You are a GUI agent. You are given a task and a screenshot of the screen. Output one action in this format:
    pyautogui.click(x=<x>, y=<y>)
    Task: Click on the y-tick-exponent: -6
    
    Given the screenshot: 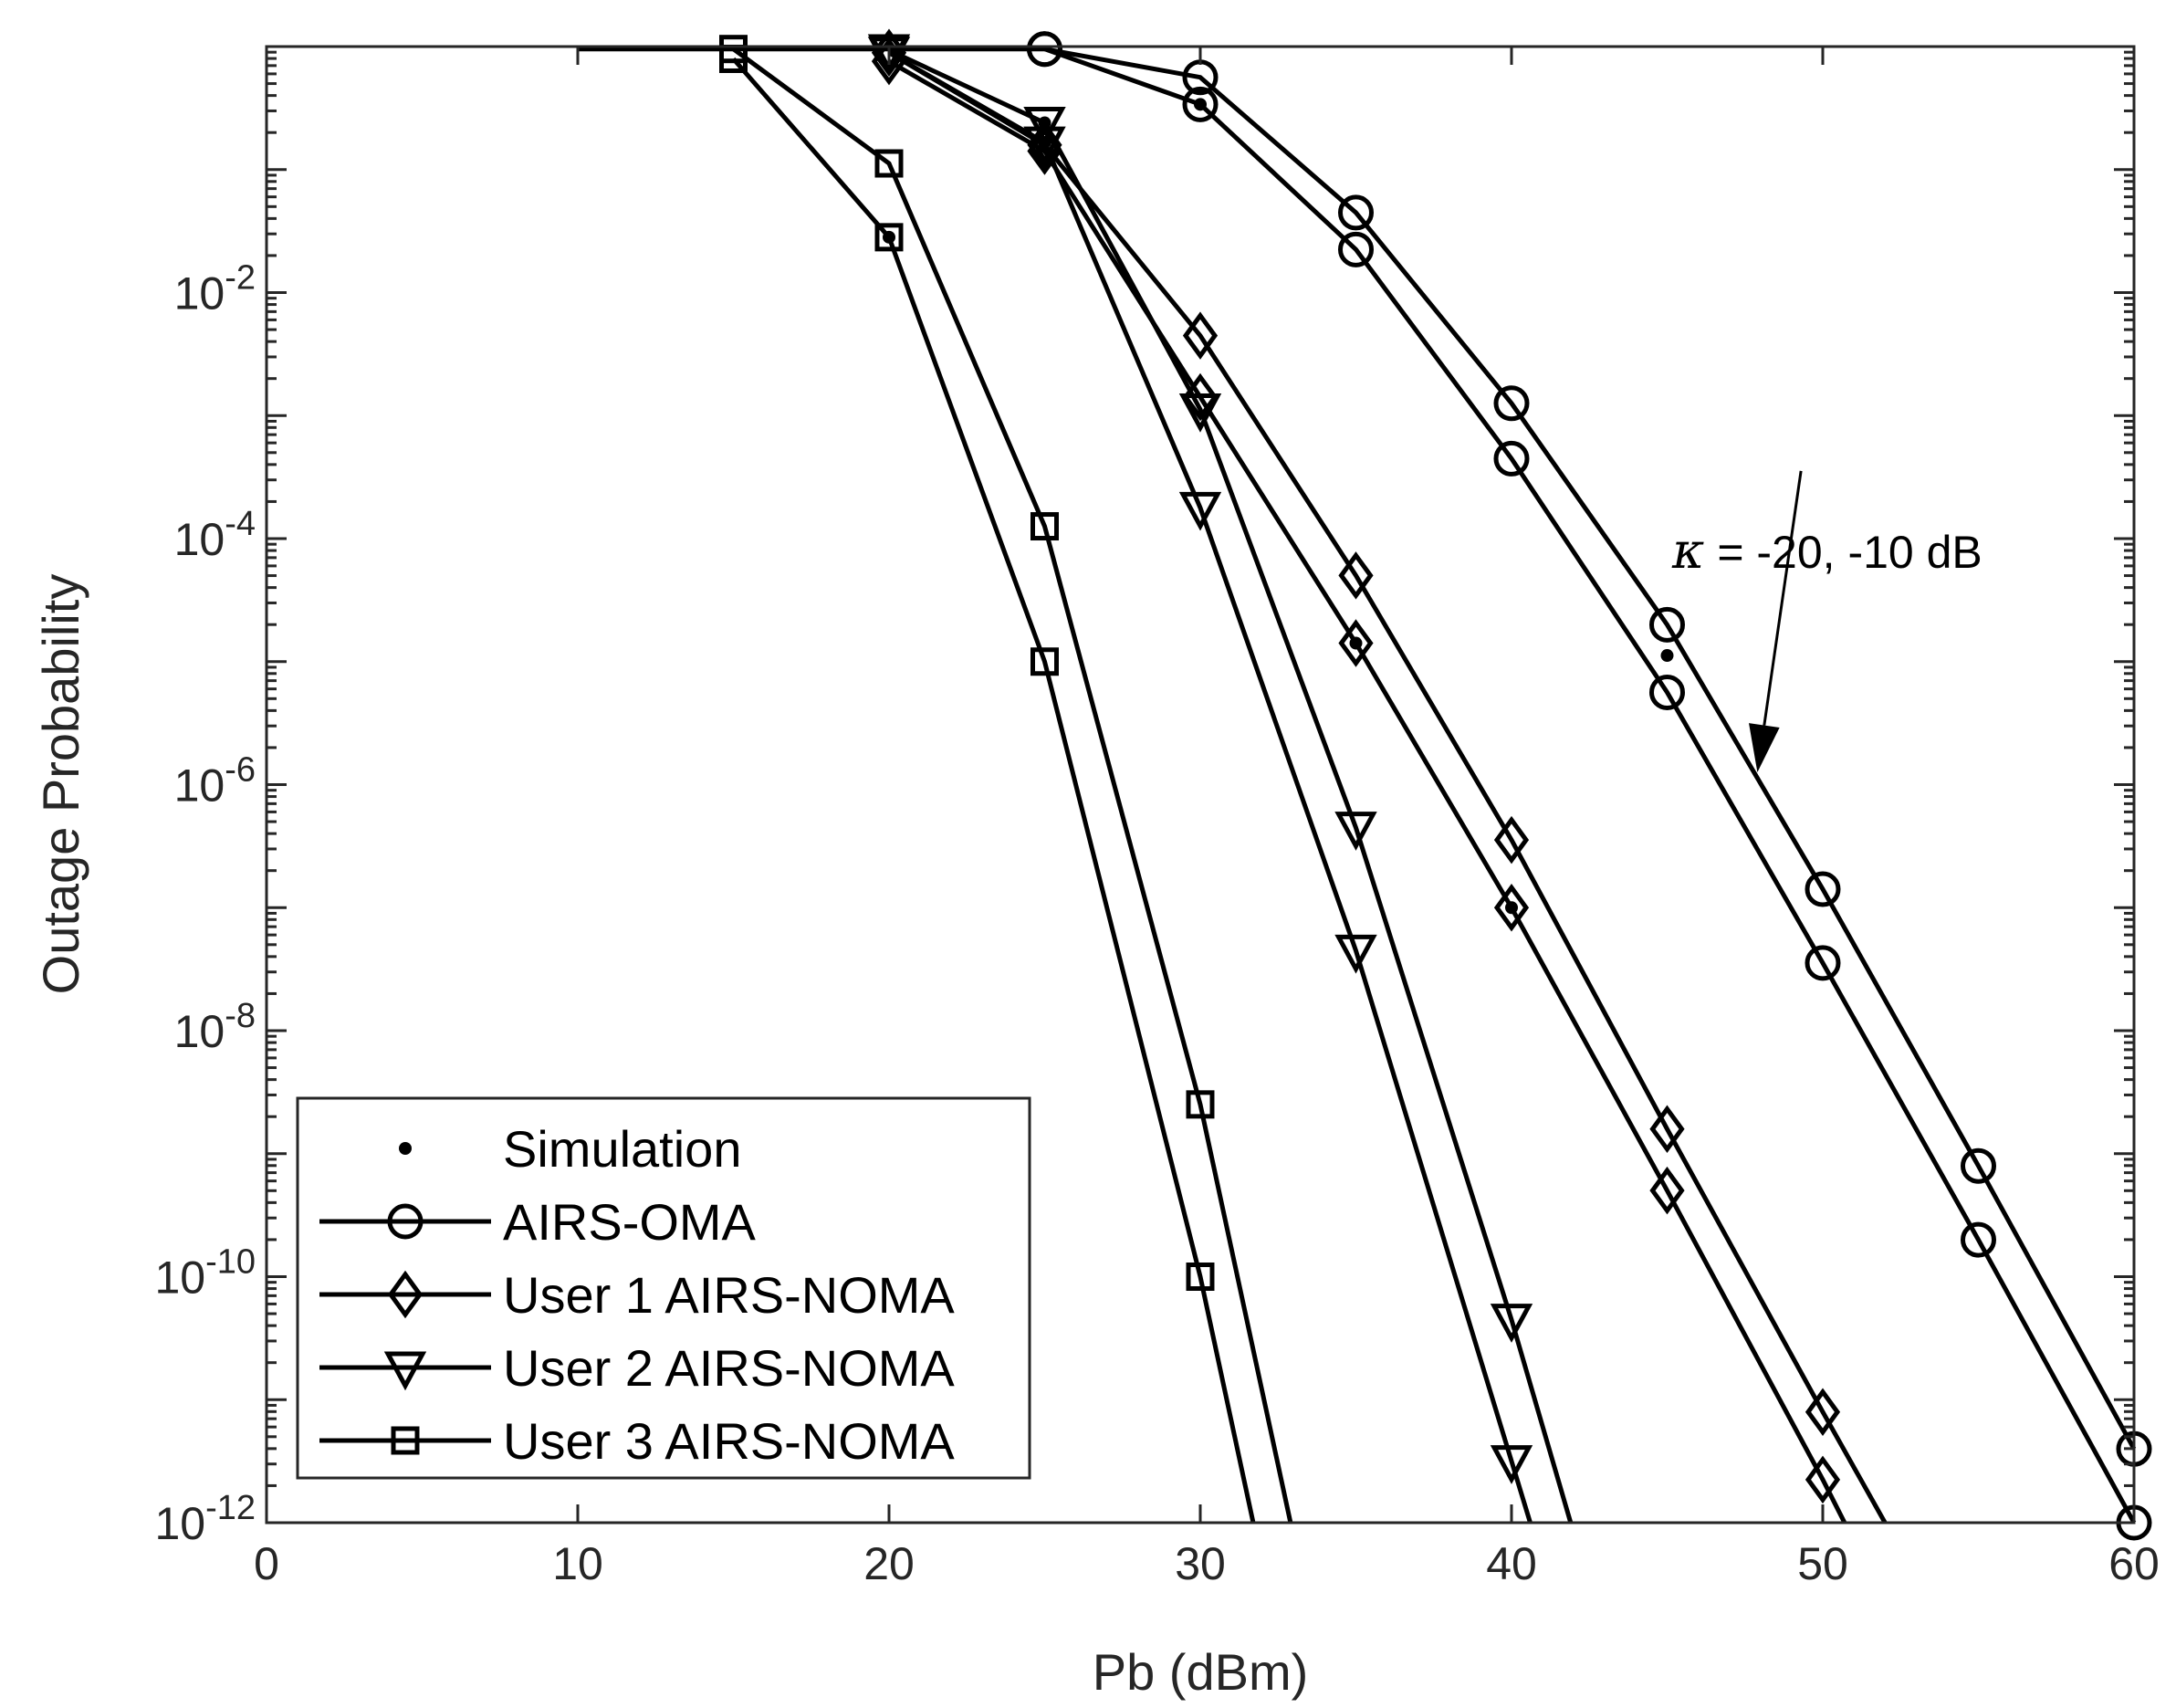 What is the action you would take?
    pyautogui.click(x=240, y=770)
    